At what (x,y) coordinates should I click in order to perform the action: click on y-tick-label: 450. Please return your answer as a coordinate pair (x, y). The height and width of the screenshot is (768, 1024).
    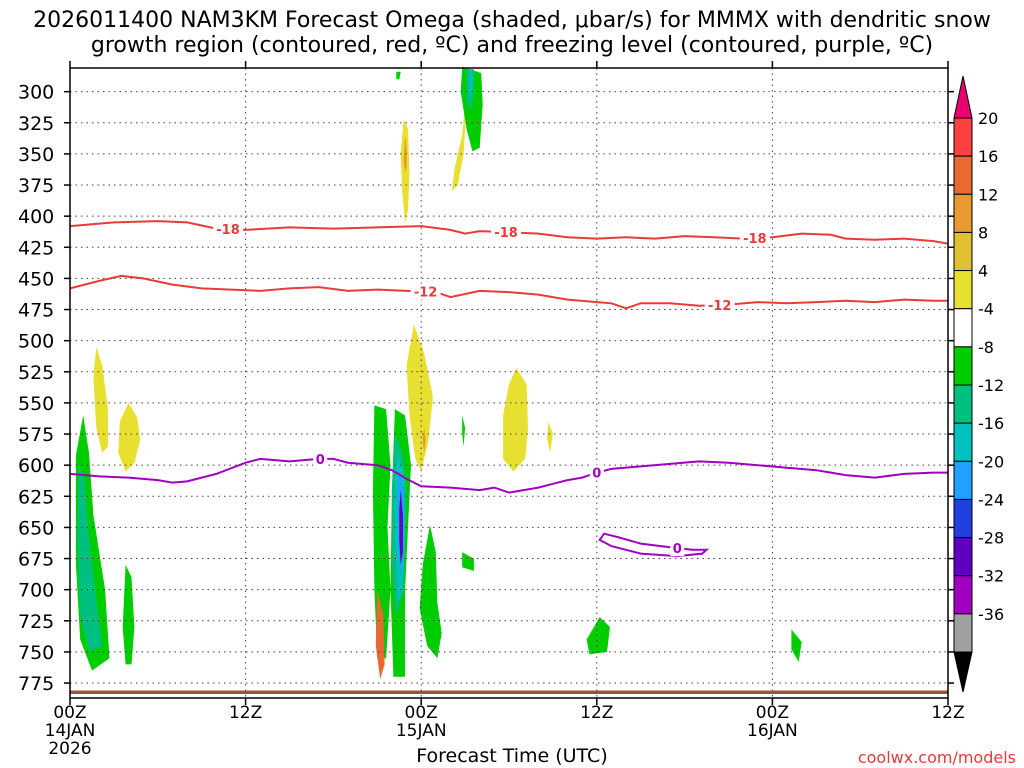
    Looking at the image, I should click on (36, 279).